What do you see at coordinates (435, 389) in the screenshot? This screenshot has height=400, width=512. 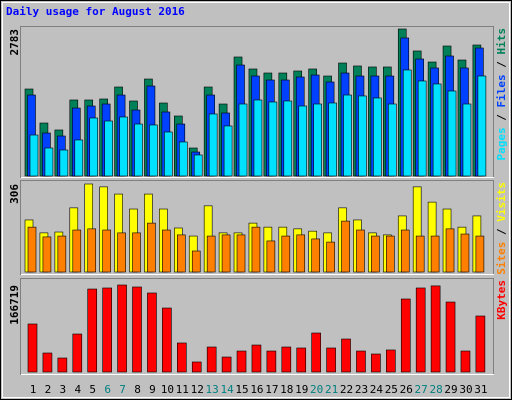 I see `x-tick-label: 28` at bounding box center [435, 389].